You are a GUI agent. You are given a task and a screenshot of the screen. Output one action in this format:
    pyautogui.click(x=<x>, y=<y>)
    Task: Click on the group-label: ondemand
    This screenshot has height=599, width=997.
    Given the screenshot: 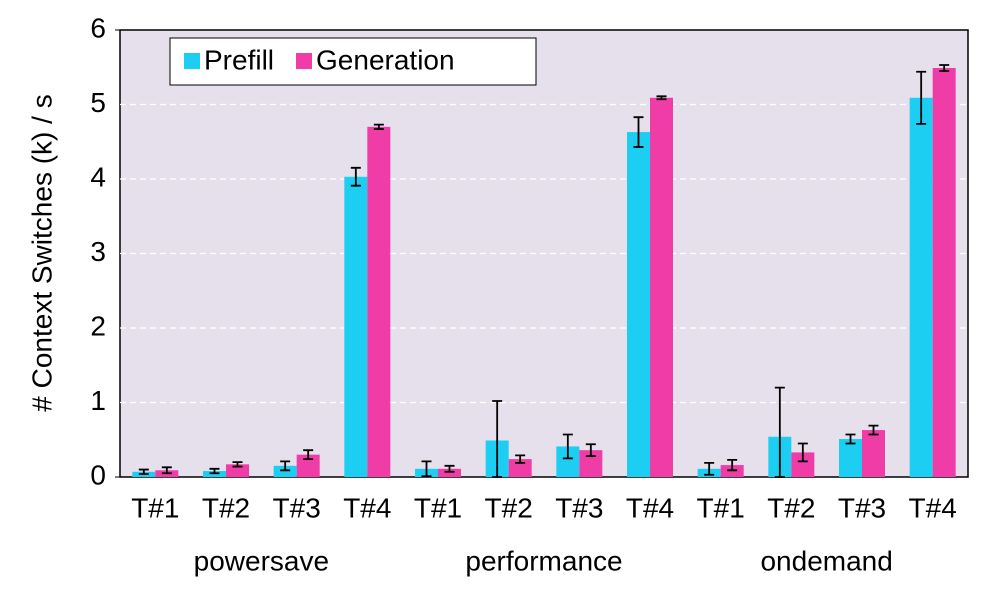 What is the action you would take?
    pyautogui.click(x=826, y=560)
    